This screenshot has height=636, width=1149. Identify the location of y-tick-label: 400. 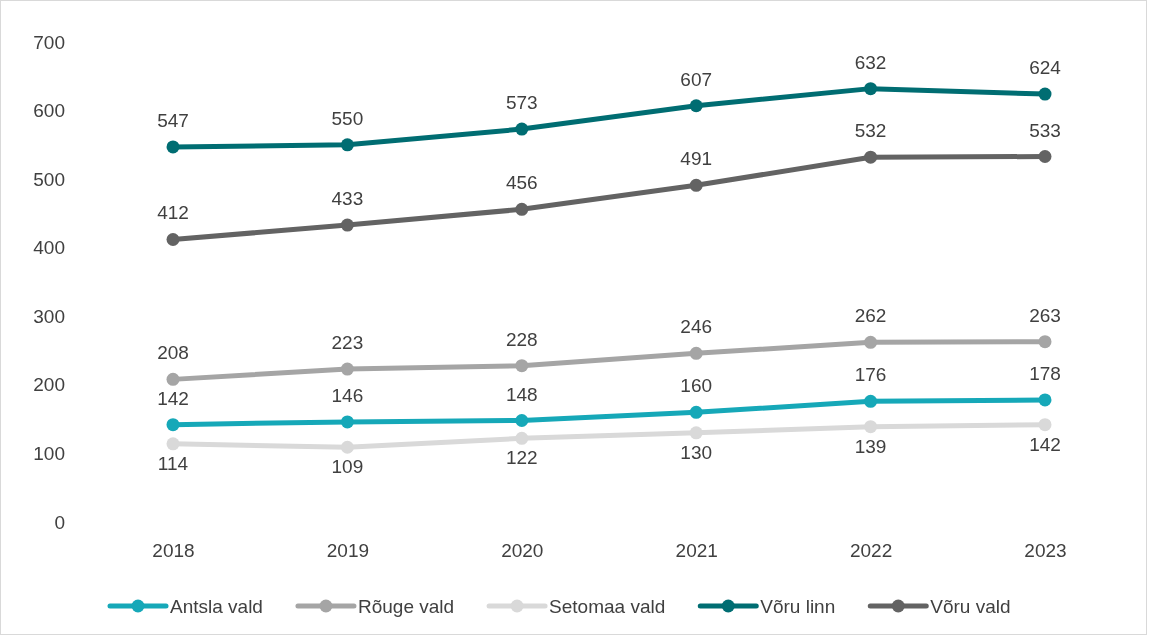
(49, 248).